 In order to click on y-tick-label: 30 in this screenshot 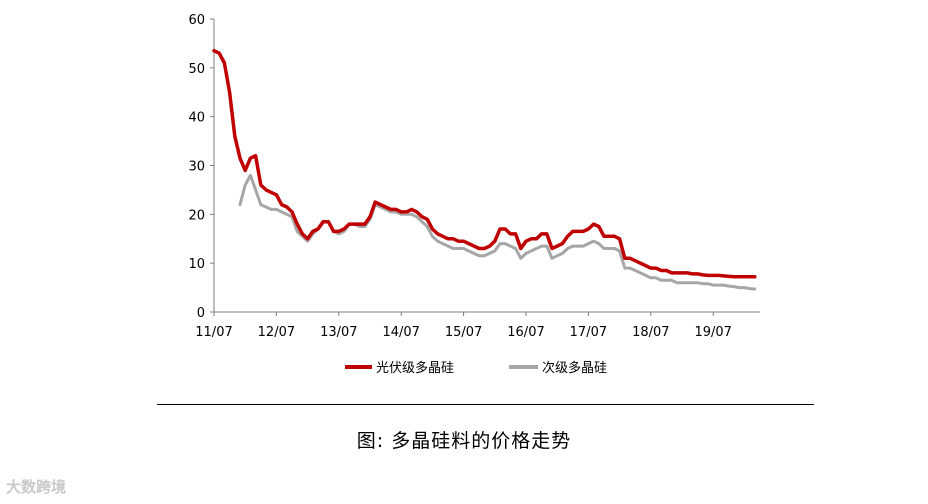, I will do `click(196, 167)`.